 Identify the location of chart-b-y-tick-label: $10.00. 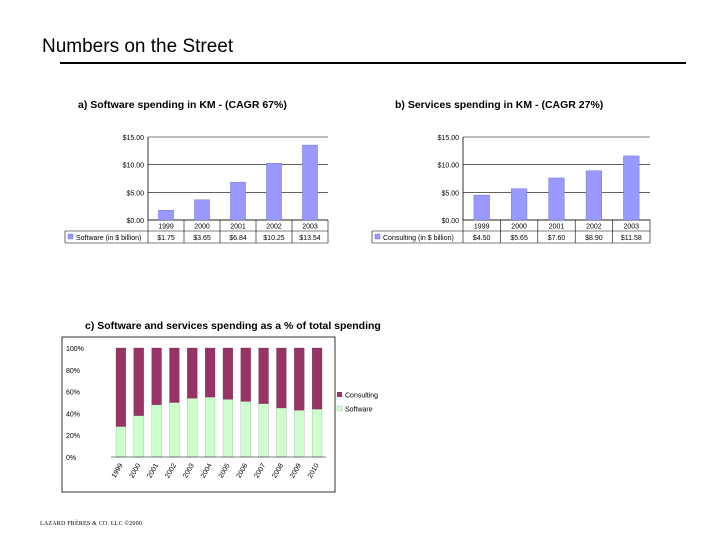
(449, 166).